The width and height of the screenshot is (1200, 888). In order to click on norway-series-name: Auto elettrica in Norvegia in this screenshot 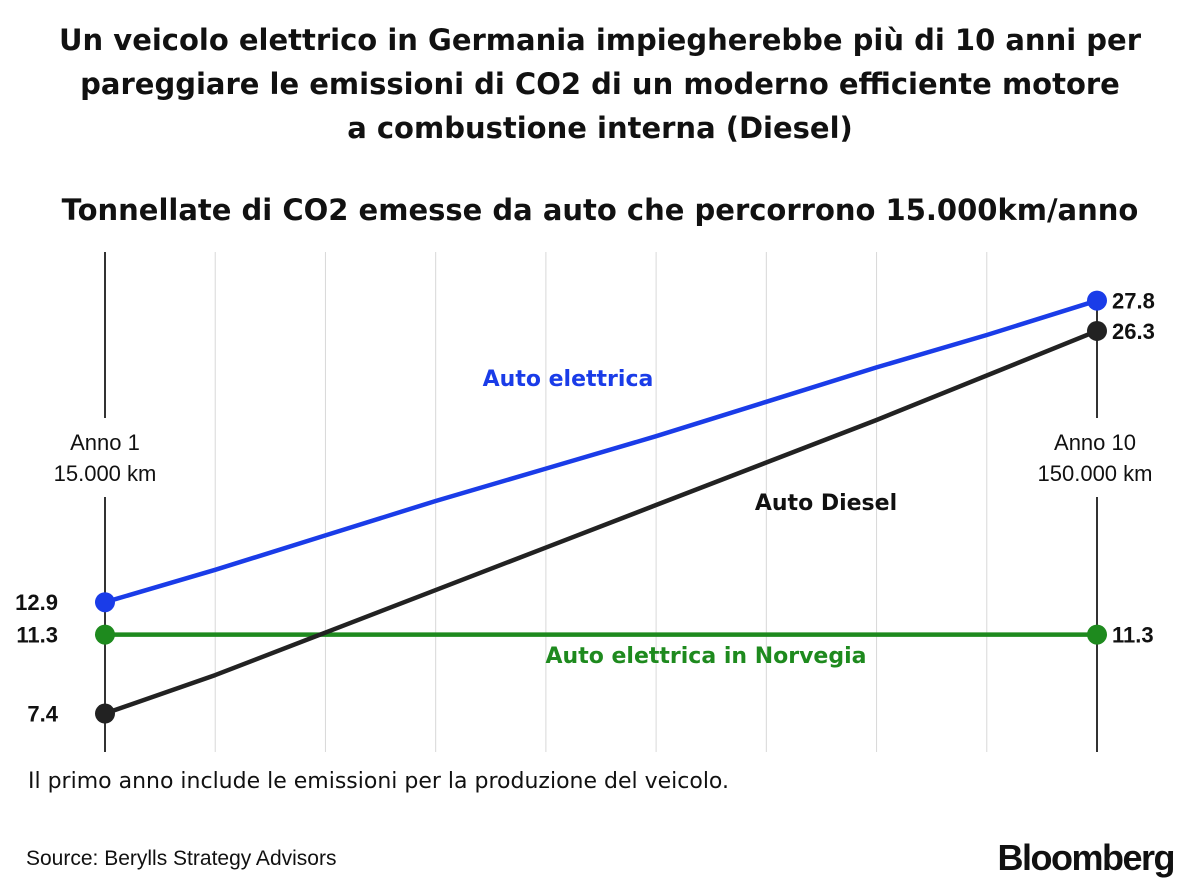, I will do `click(706, 656)`.